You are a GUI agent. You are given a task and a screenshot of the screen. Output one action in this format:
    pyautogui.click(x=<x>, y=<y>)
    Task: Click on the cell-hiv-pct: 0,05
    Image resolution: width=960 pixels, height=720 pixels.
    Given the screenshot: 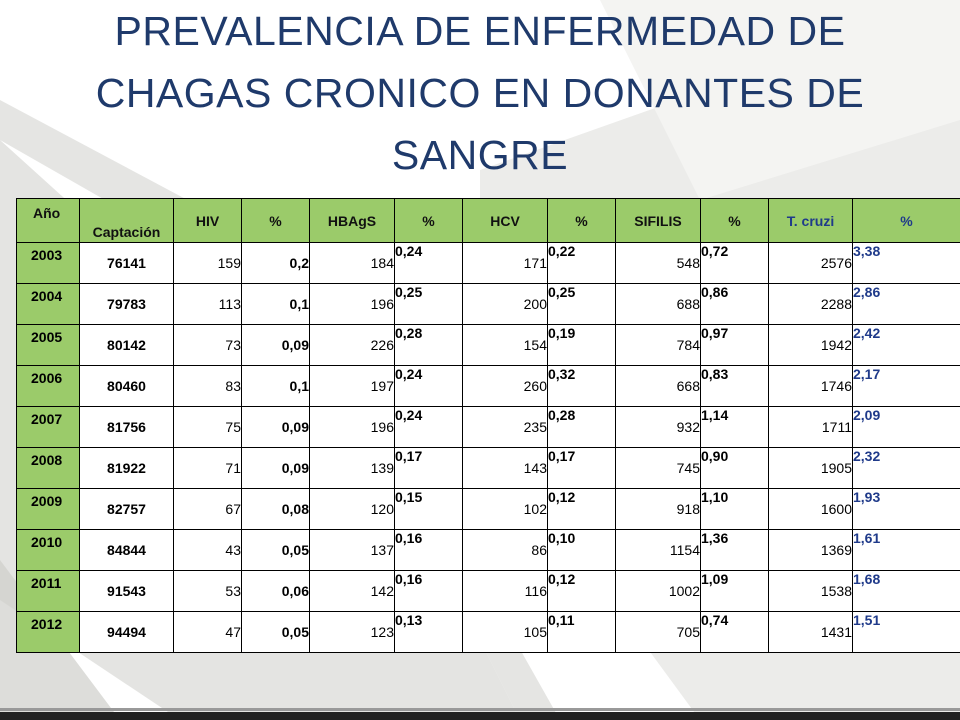 What is the action you would take?
    pyautogui.click(x=275, y=632)
    